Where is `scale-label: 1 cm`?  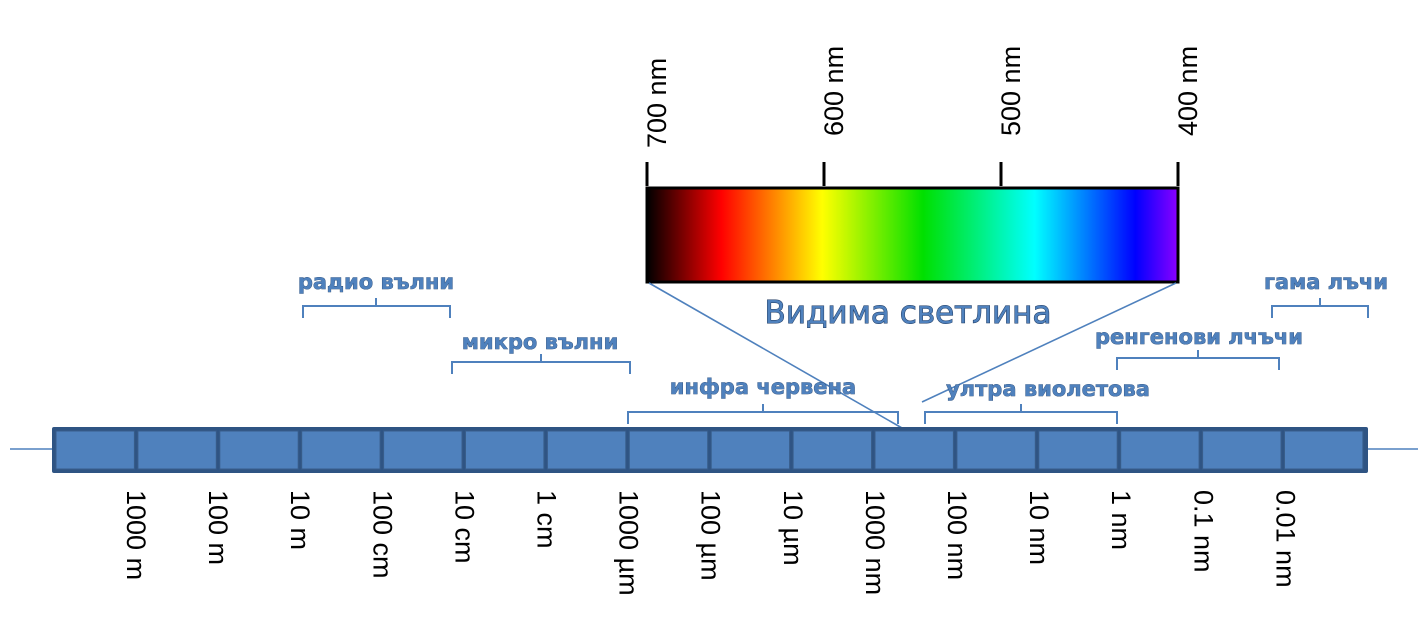 scale-label: 1 cm is located at coordinates (547, 519).